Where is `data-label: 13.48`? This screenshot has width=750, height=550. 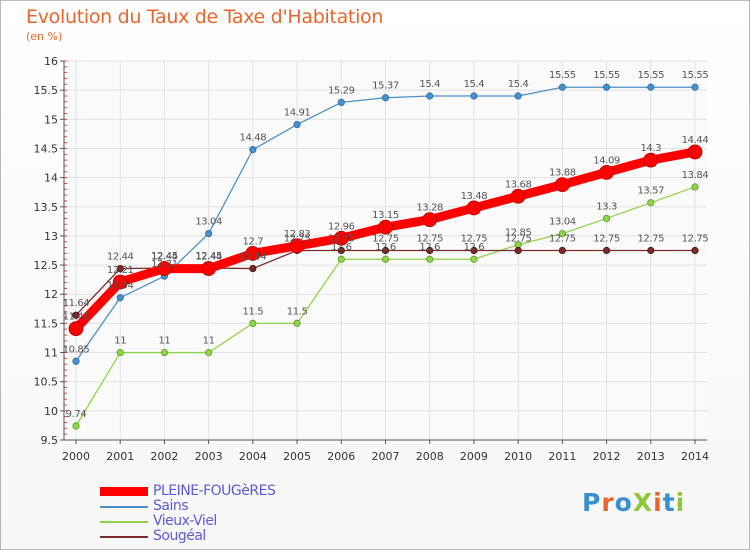 data-label: 13.48 is located at coordinates (474, 196).